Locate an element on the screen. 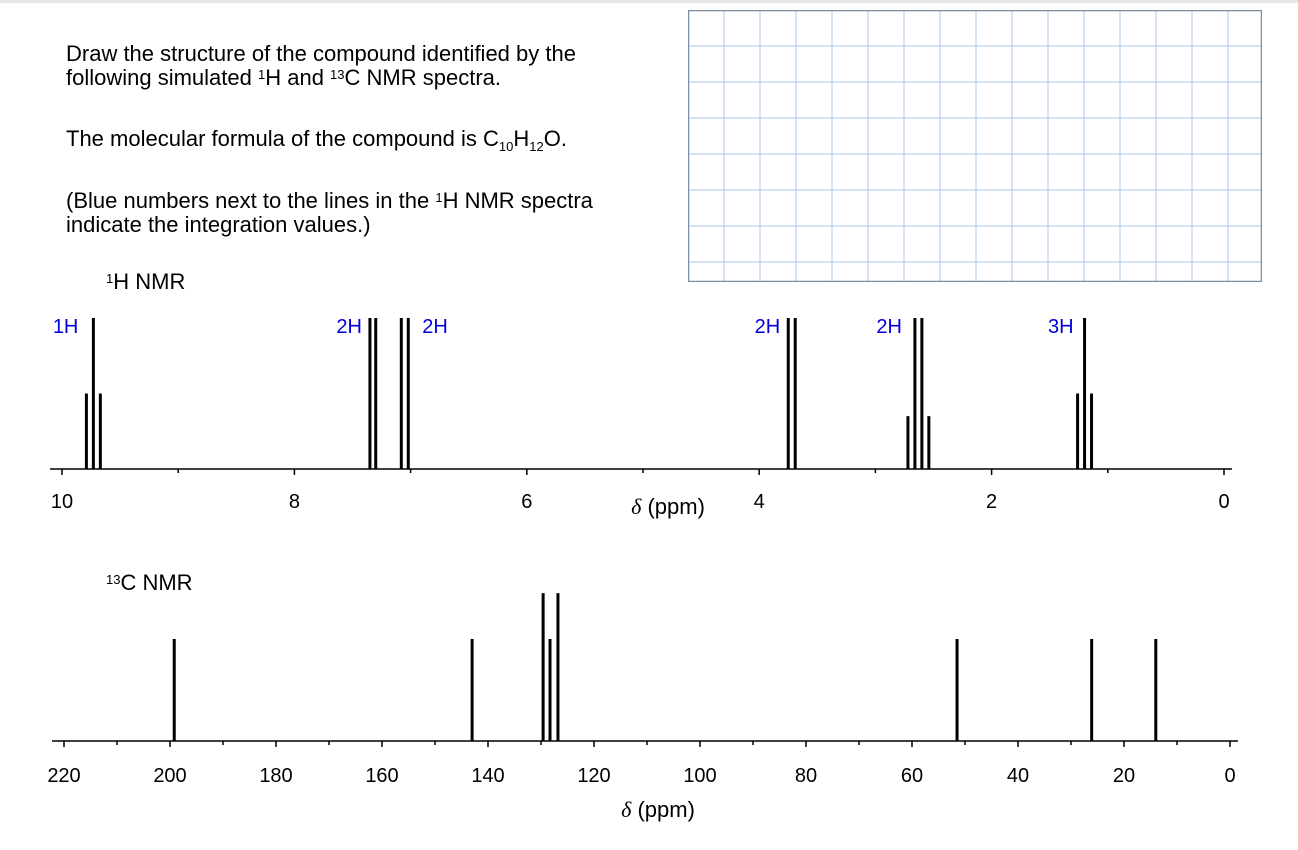 Image resolution: width=1298 pixels, height=850 pixels. question-line-2a: following simulated is located at coordinates (162, 77).